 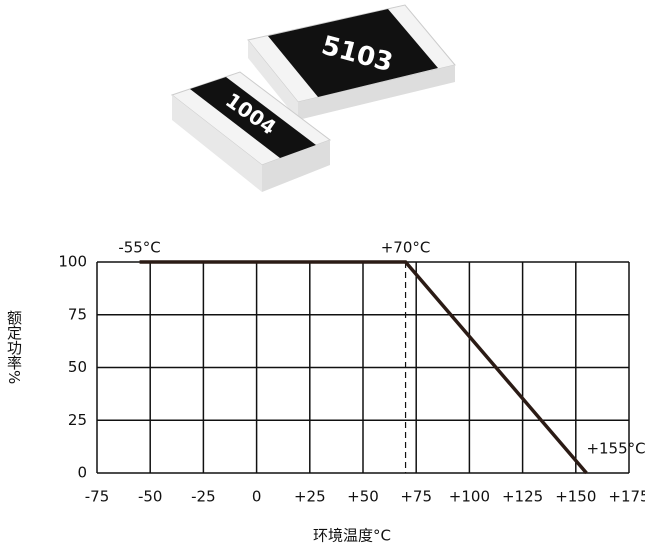 What do you see at coordinates (77, 420) in the screenshot?
I see `y-tick-label: 25` at bounding box center [77, 420].